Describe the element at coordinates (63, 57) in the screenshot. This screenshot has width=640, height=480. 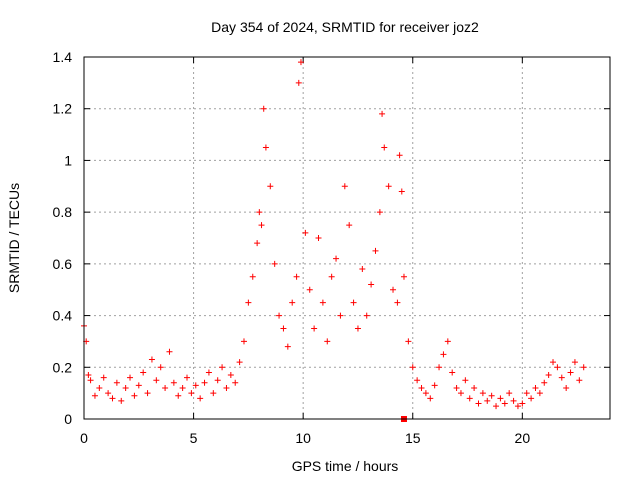
I see `y-tick-label: 1.4` at that location.